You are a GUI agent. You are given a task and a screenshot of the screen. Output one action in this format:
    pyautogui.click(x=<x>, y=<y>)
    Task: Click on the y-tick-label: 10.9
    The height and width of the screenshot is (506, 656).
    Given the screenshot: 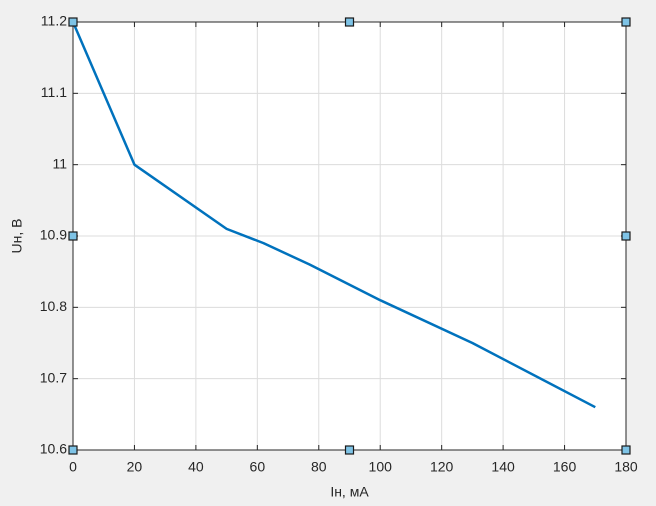 What is the action you would take?
    pyautogui.click(x=53, y=235)
    